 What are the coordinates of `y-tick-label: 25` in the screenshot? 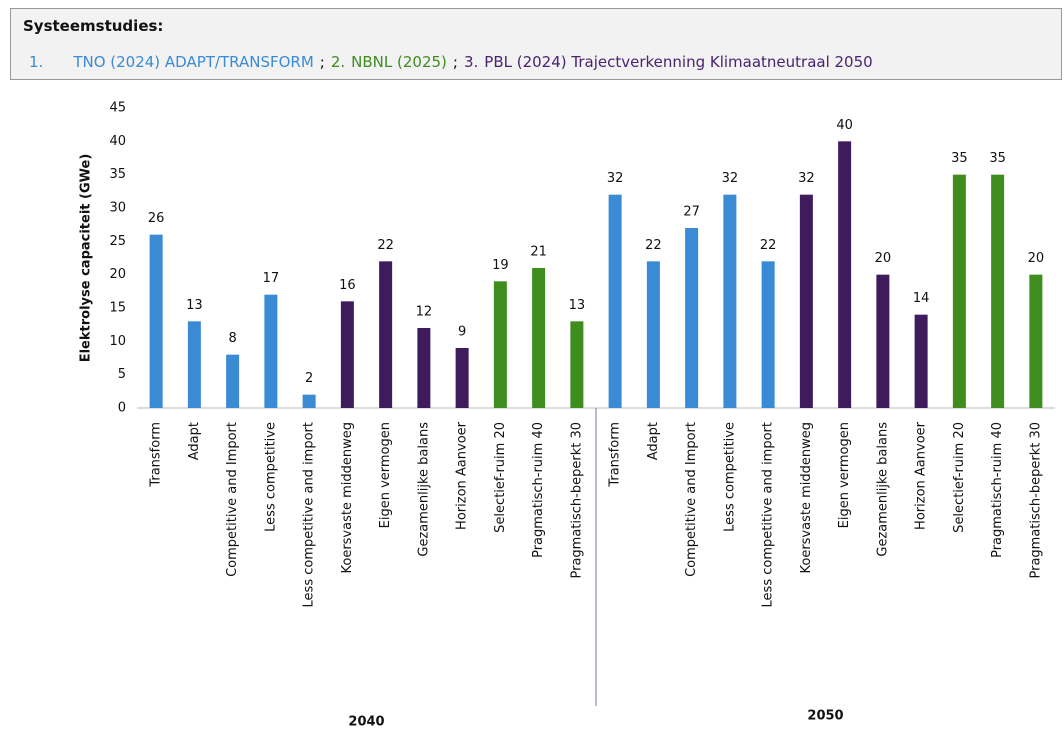 It's located at (117, 241).